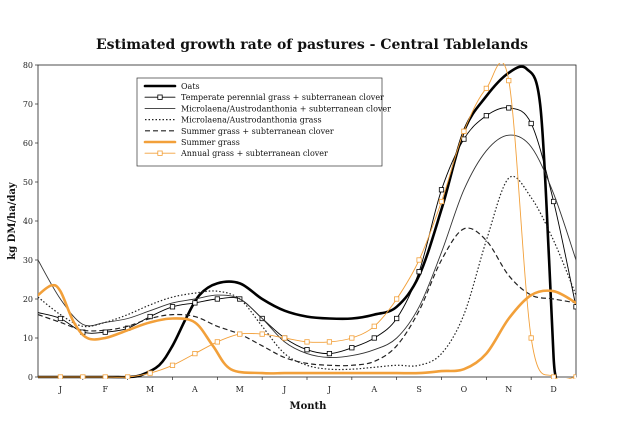 The height and width of the screenshot is (434, 623). What do you see at coordinates (257, 131) in the screenshot?
I see `legend-label: Summer grass + subterranean clover` at bounding box center [257, 131].